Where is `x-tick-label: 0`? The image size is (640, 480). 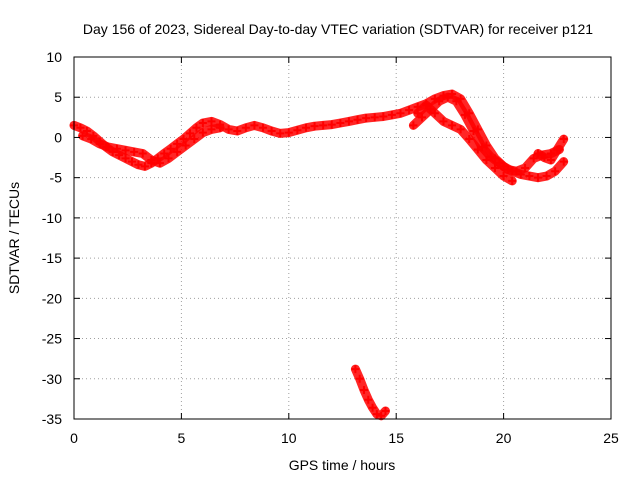 x-tick-label: 0 is located at coordinates (74, 438).